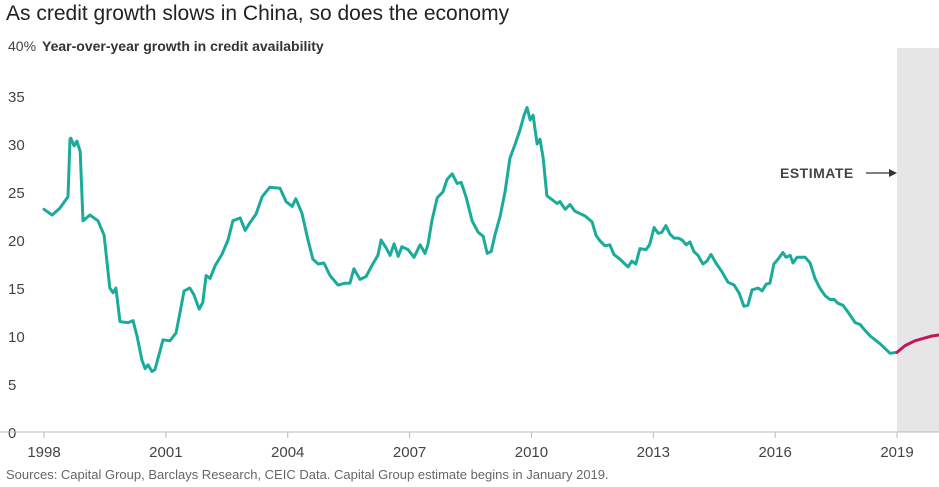 This screenshot has height=487, width=939. What do you see at coordinates (16, 193) in the screenshot?
I see `y-tick-label: 25` at bounding box center [16, 193].